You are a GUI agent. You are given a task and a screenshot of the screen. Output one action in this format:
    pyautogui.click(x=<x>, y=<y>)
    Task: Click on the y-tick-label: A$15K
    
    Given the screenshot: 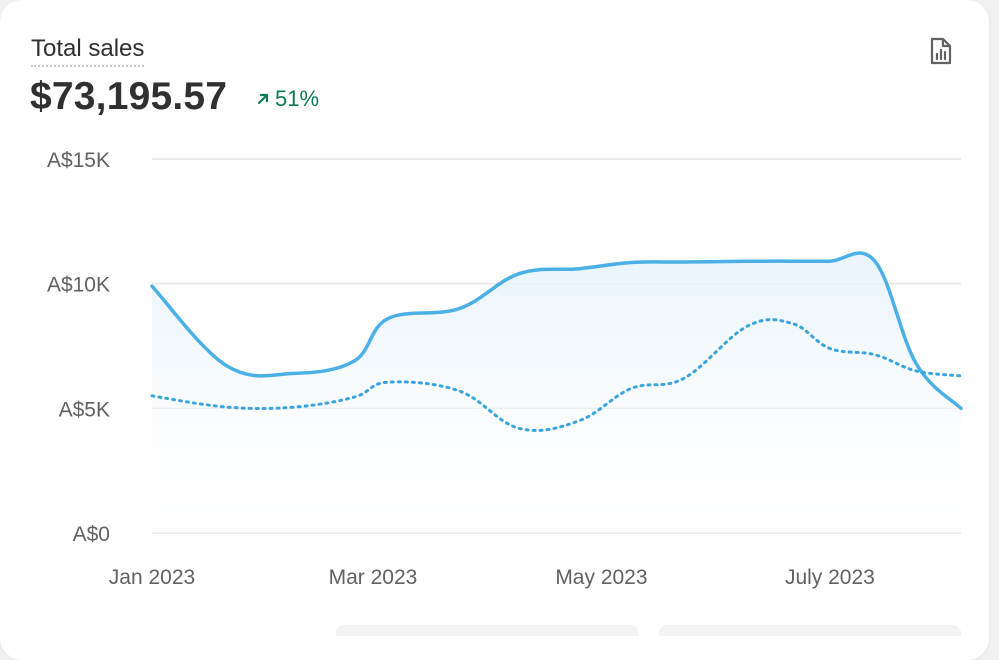 What is the action you would take?
    pyautogui.click(x=78, y=160)
    